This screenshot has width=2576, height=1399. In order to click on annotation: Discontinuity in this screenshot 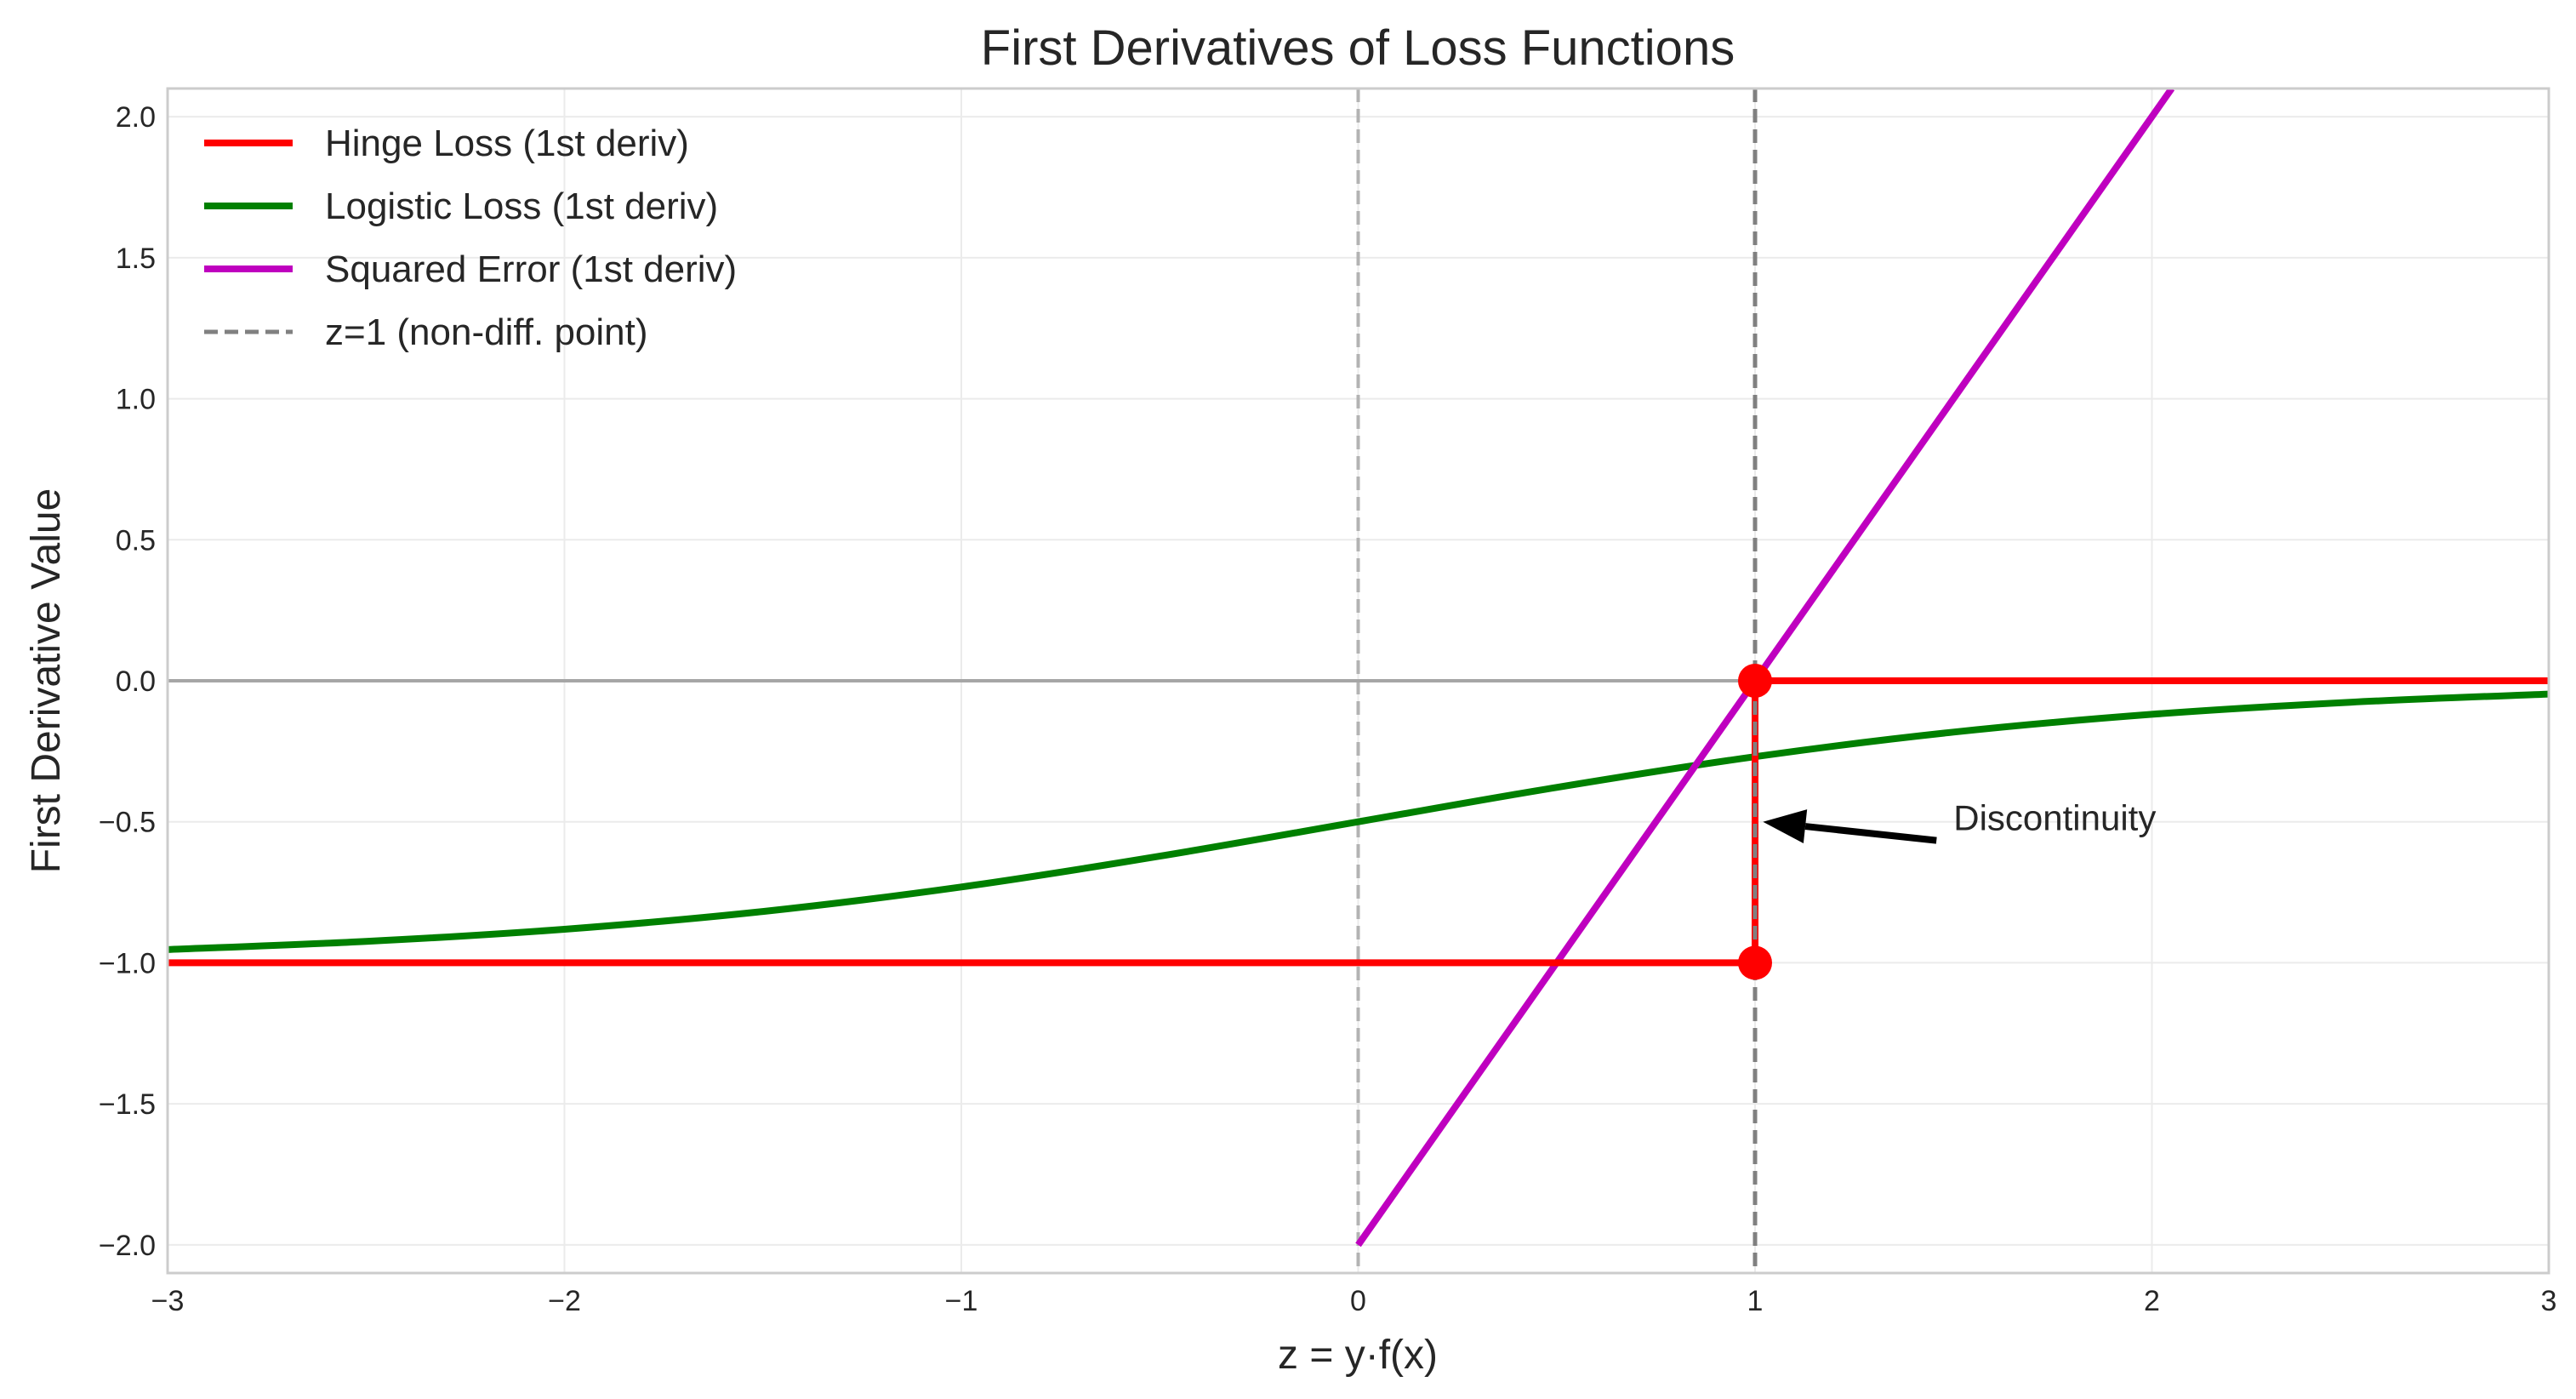, I will do `click(1960, 821)`.